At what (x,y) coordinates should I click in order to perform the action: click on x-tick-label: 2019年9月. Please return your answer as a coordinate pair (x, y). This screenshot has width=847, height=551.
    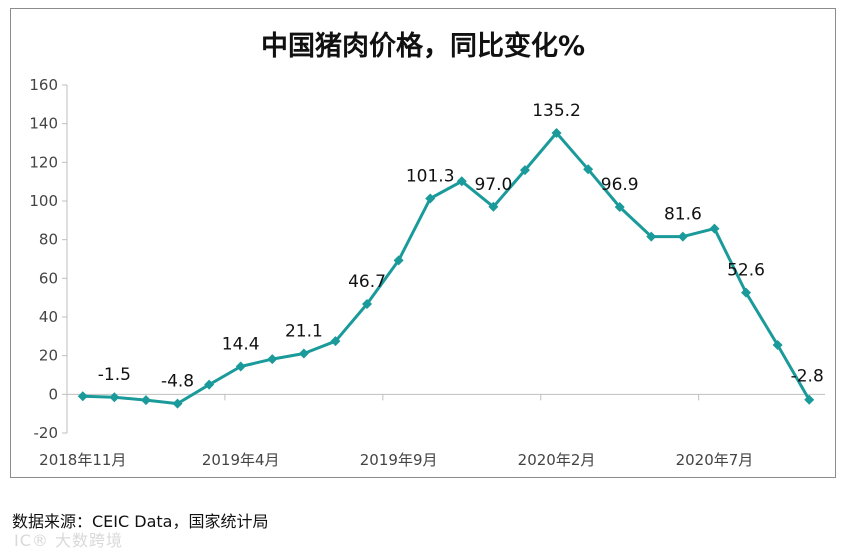
    Looking at the image, I should click on (399, 460).